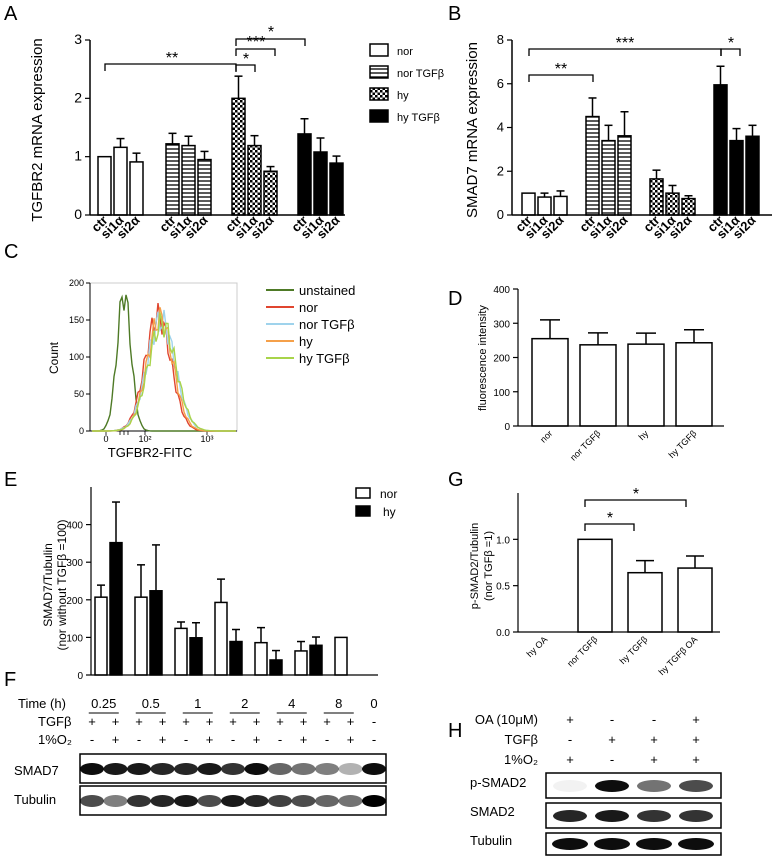 The height and width of the screenshot is (857, 778). Describe the element at coordinates (206, 439) in the screenshot. I see `panel-c-xtick: 10³` at that location.